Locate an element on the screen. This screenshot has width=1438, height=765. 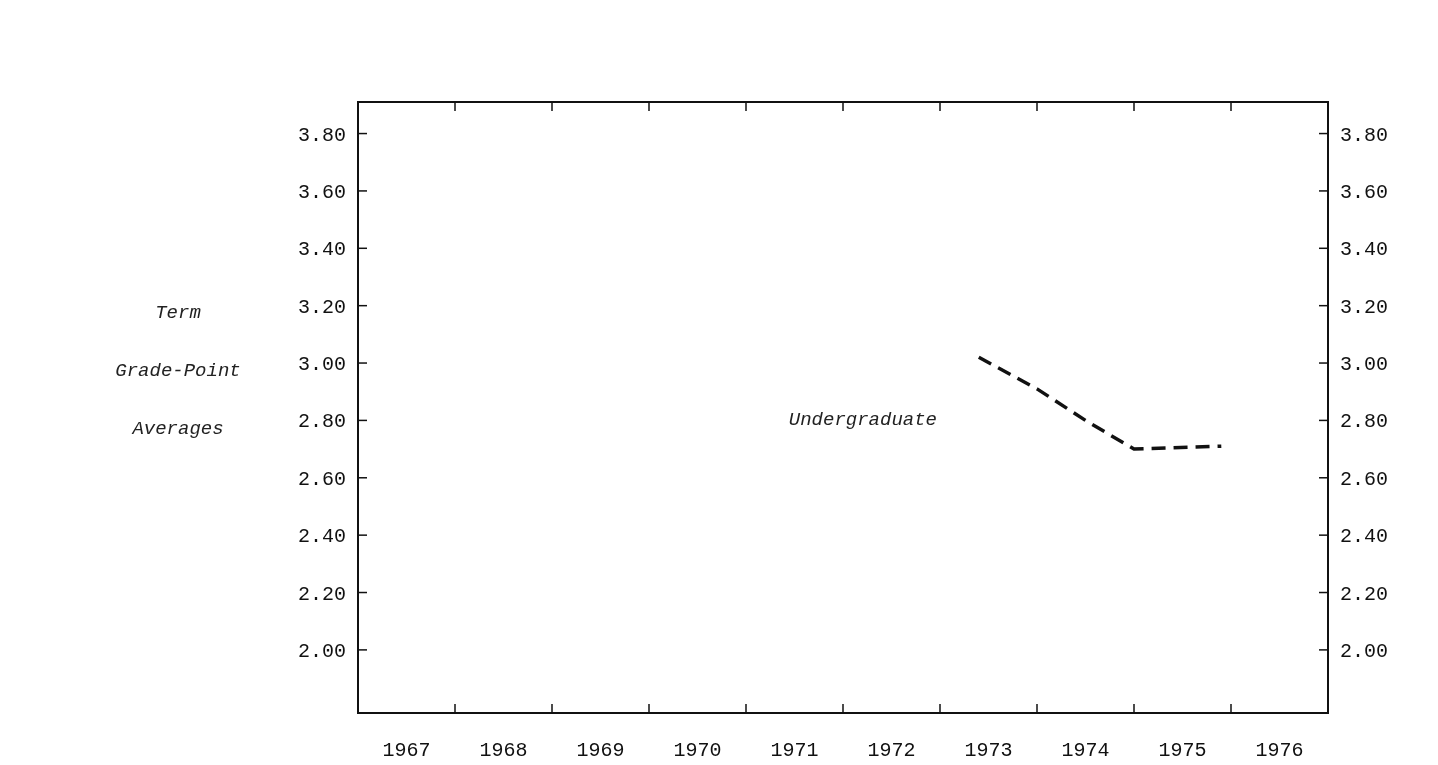
y2-tick-label: 3.20 is located at coordinates (1364, 307).